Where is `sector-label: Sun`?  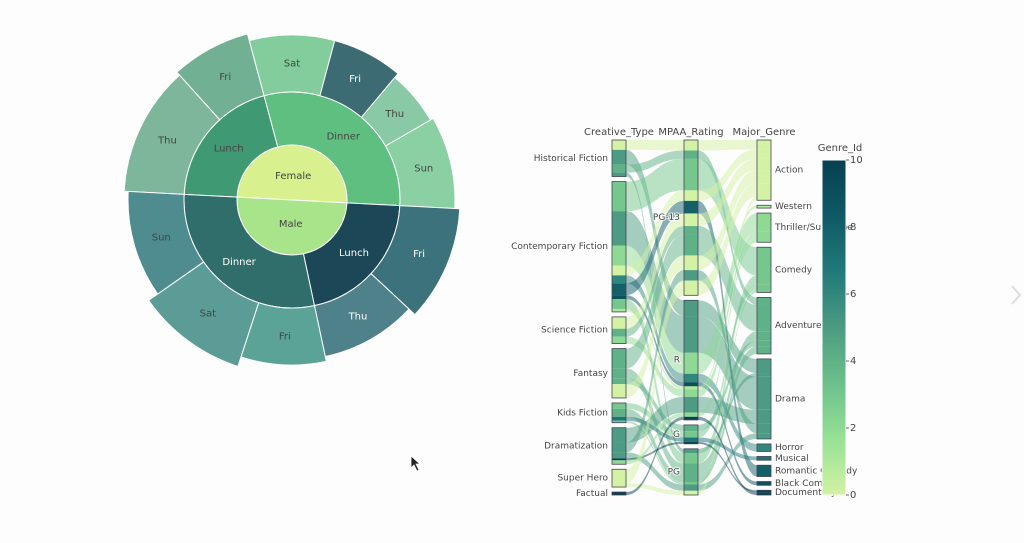
sector-label: Sun is located at coordinates (161, 237).